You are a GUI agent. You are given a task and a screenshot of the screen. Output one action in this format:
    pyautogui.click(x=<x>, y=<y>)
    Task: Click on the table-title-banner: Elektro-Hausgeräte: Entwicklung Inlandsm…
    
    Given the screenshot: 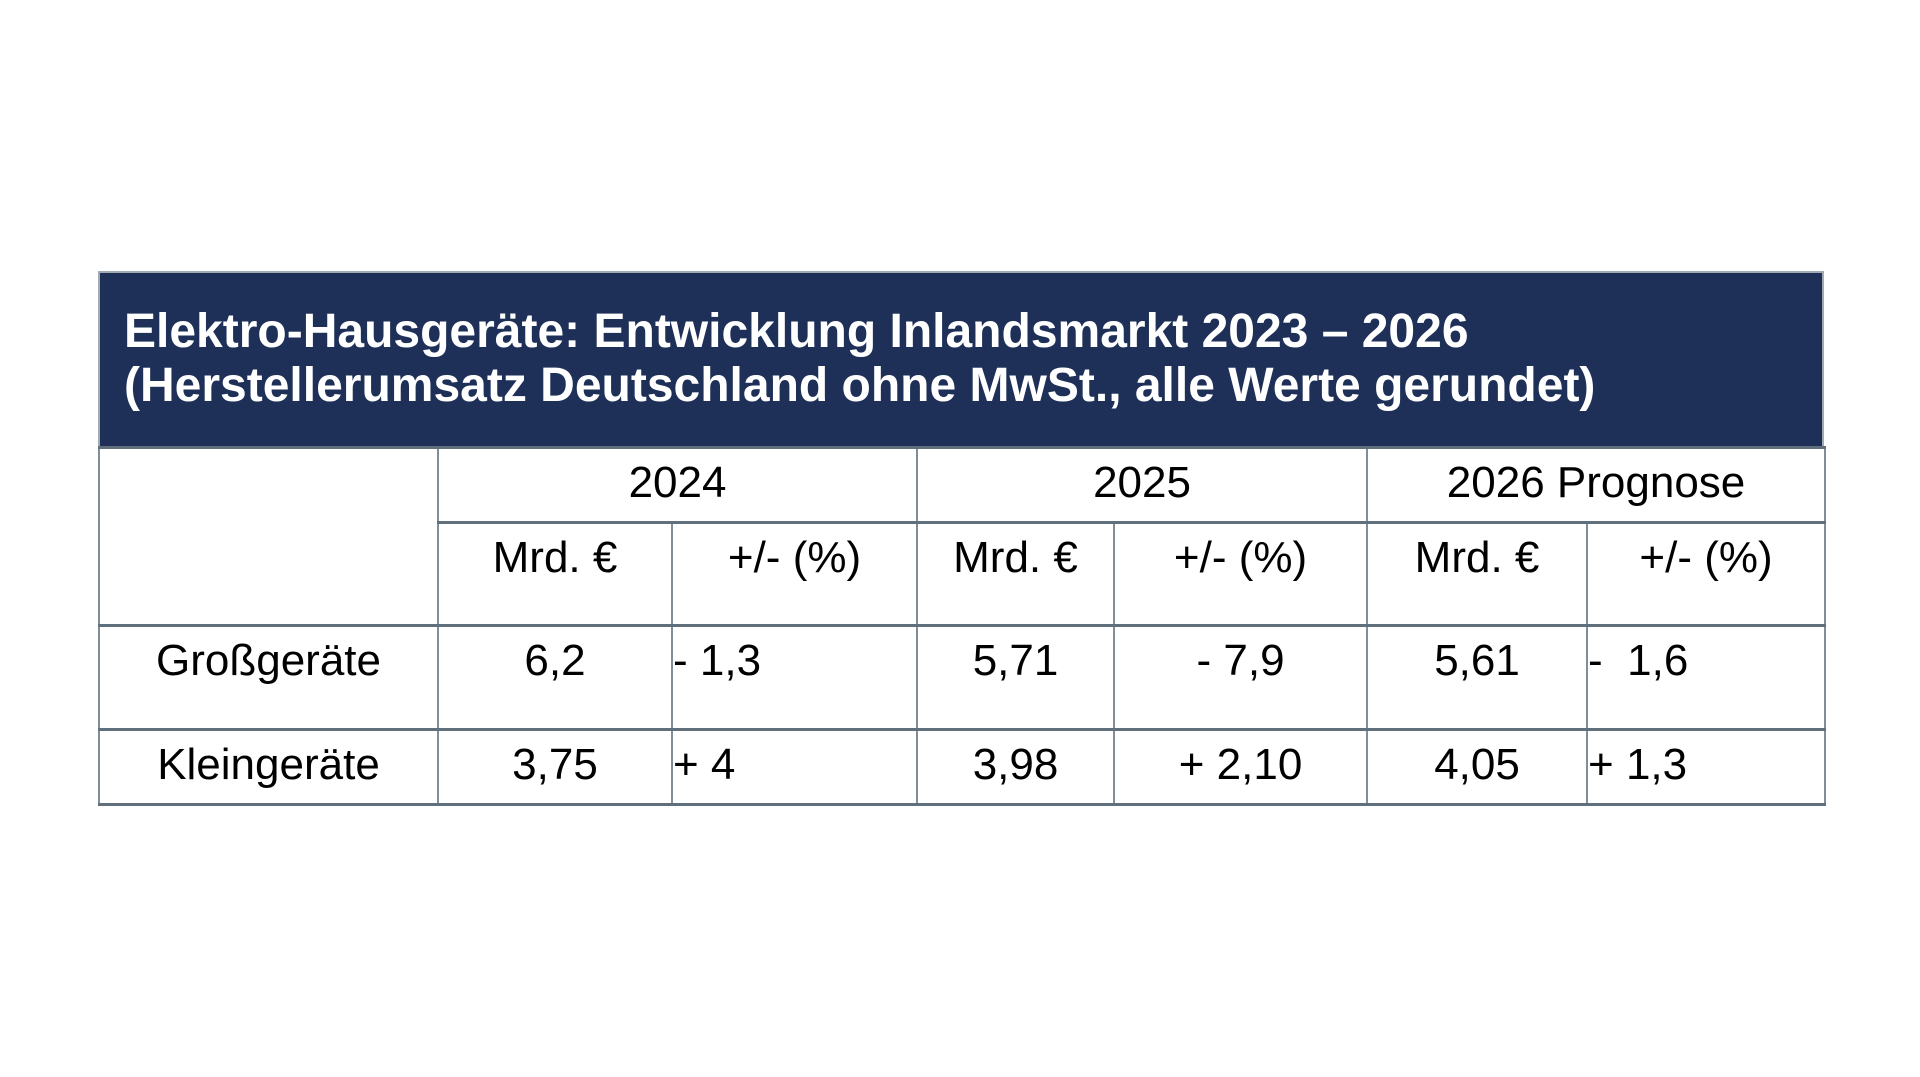 What is the action you would take?
    pyautogui.click(x=961, y=358)
    